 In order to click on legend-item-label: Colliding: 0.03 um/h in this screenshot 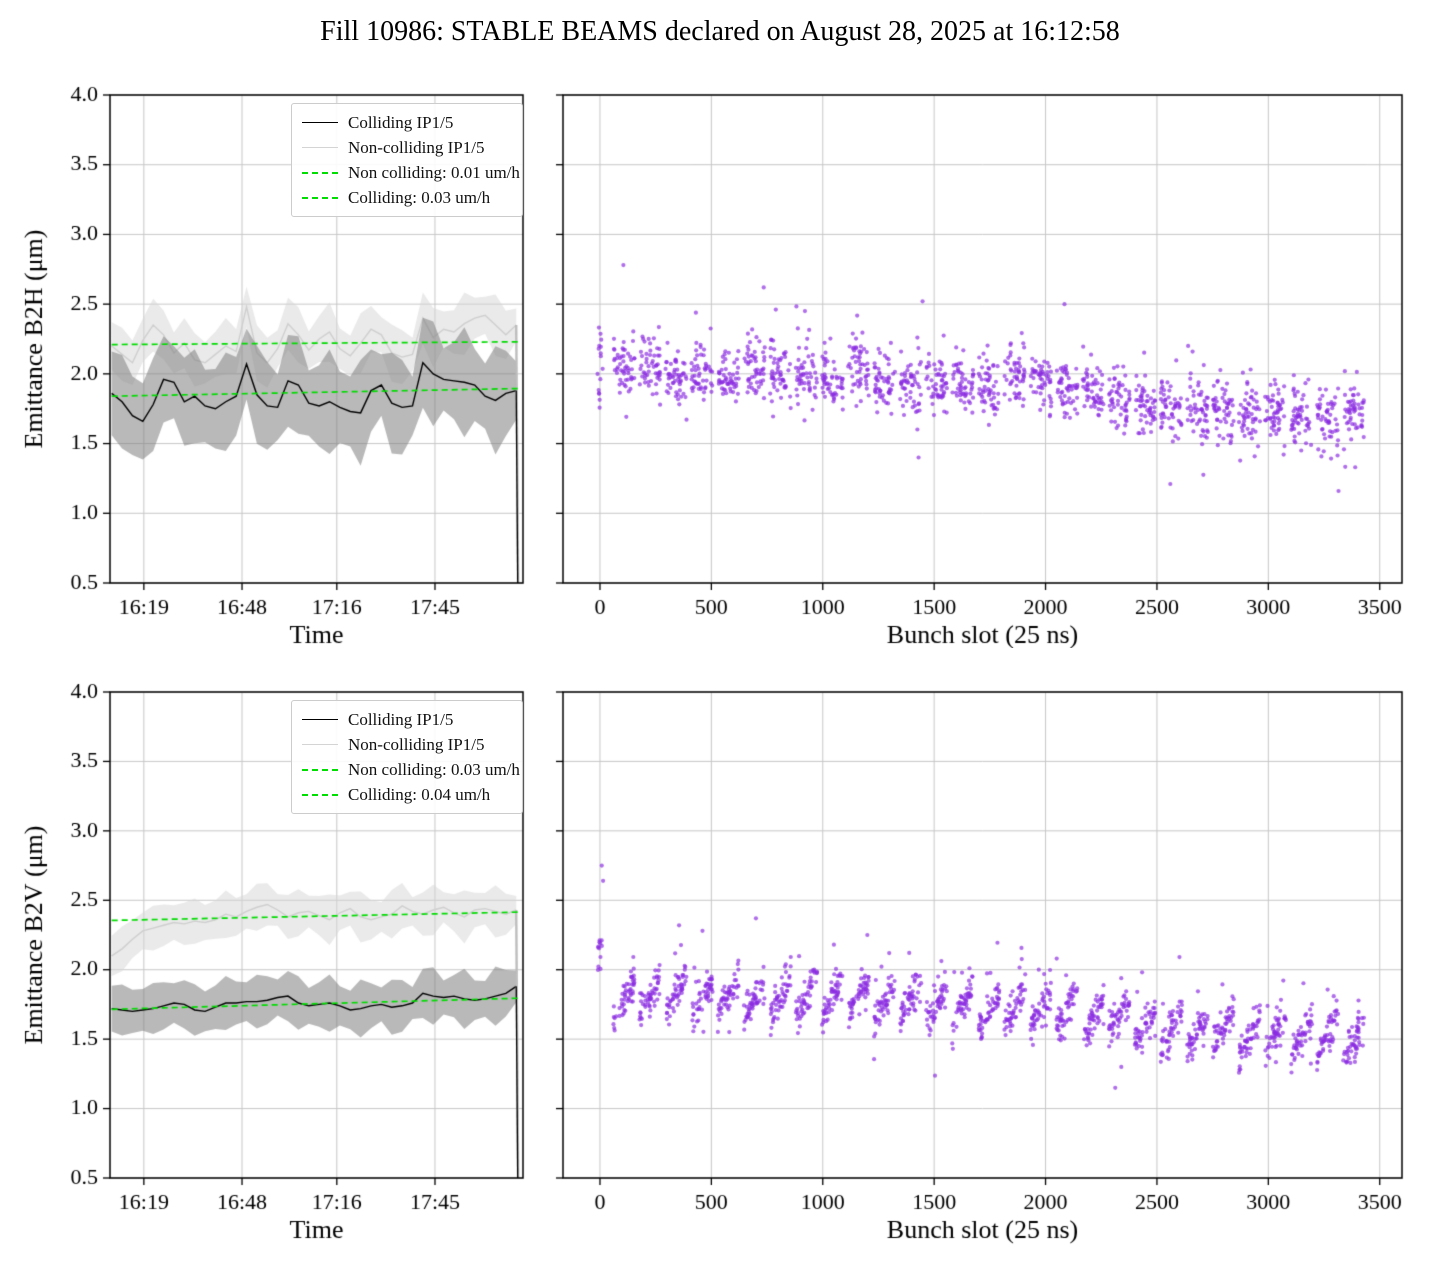, I will do `click(419, 197)`.